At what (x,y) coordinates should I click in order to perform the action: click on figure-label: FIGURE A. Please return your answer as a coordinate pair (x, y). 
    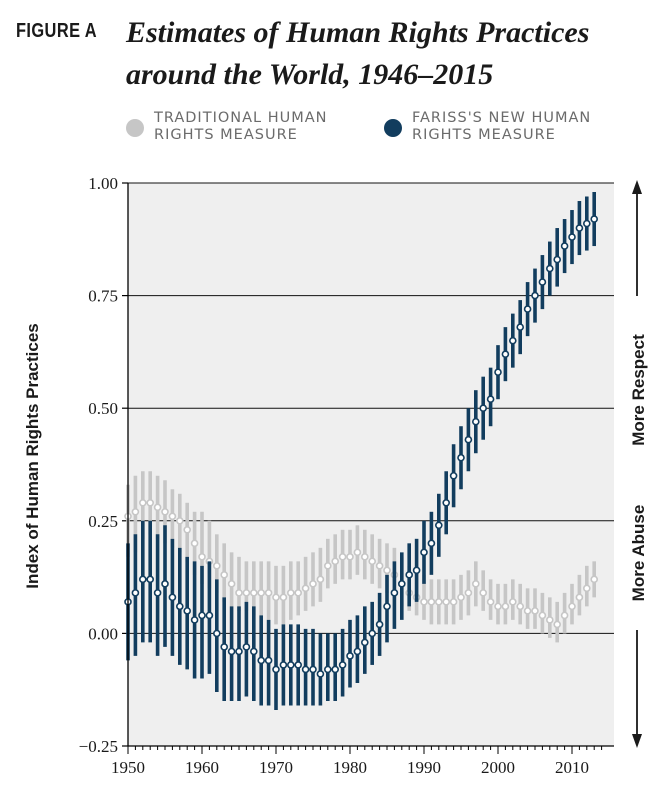
    Looking at the image, I should click on (57, 31).